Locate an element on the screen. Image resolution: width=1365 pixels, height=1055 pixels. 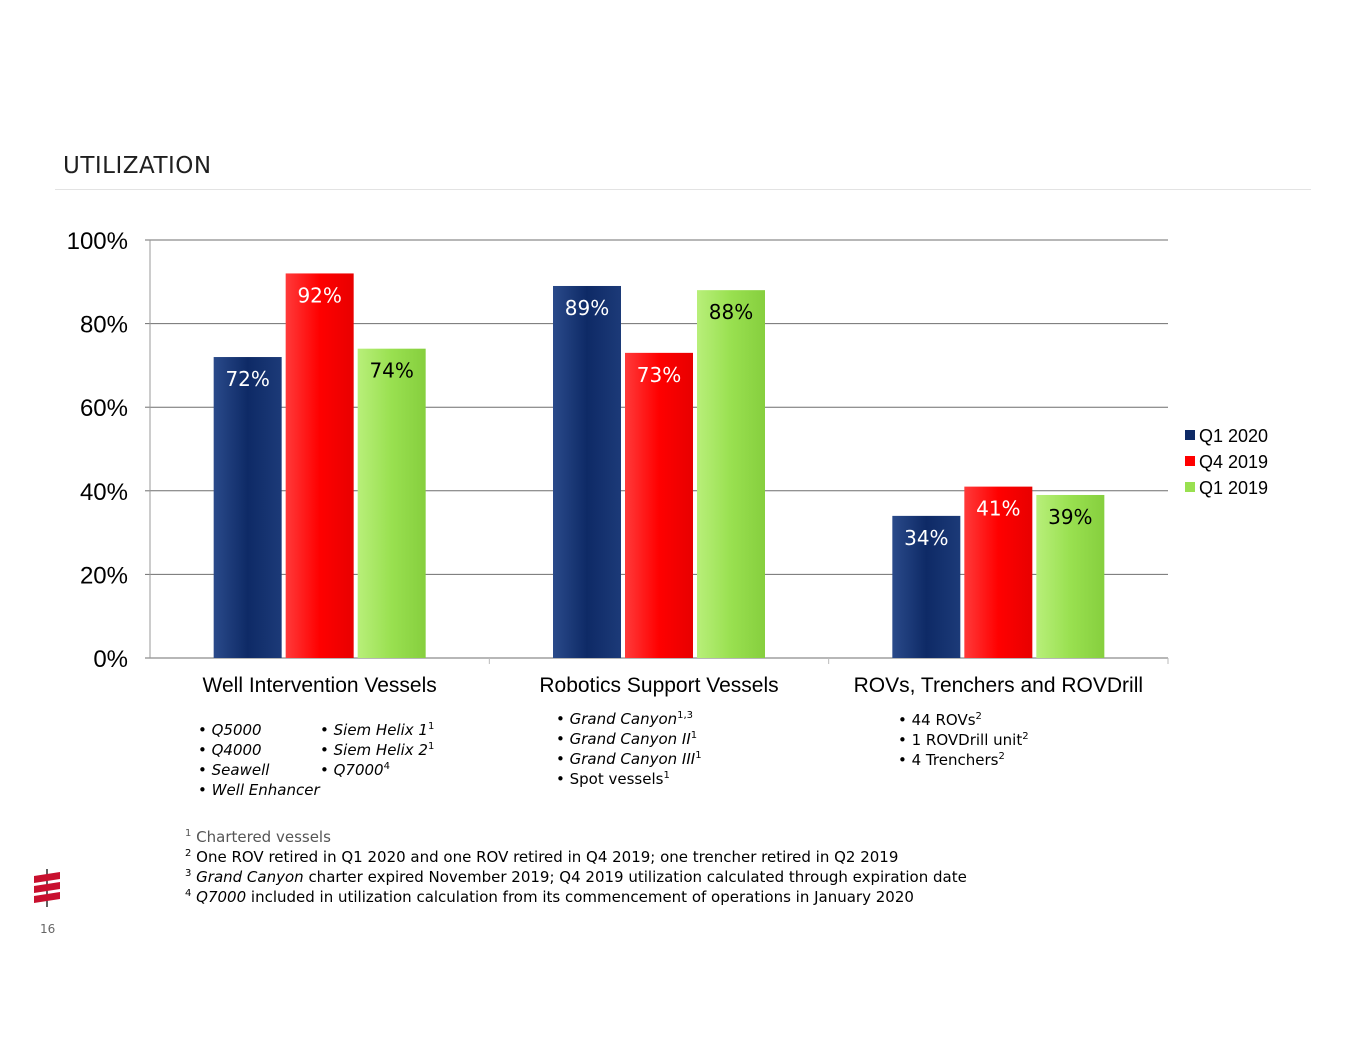
vessel-name: Grand Canyon III is located at coordinates (632, 759).